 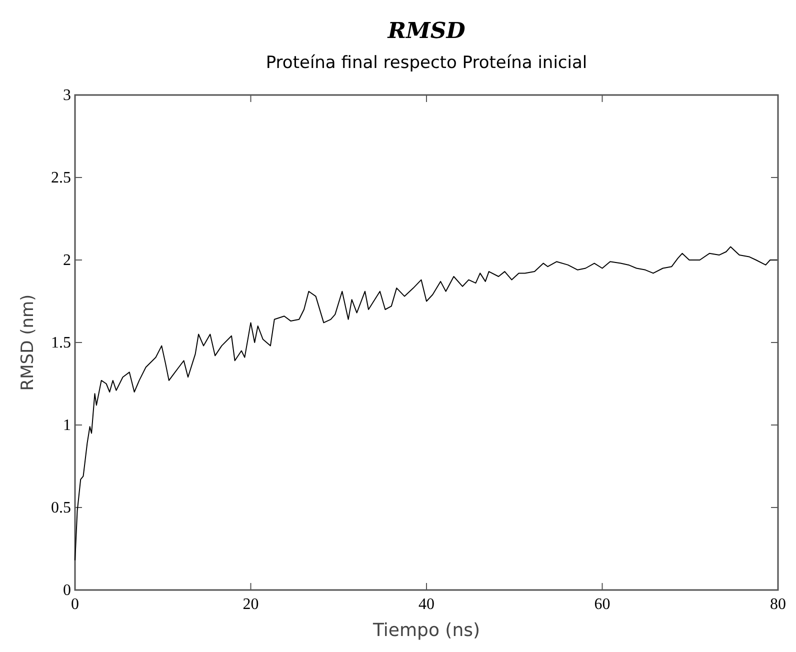 What do you see at coordinates (778, 604) in the screenshot?
I see `x-tick-label: 80` at bounding box center [778, 604].